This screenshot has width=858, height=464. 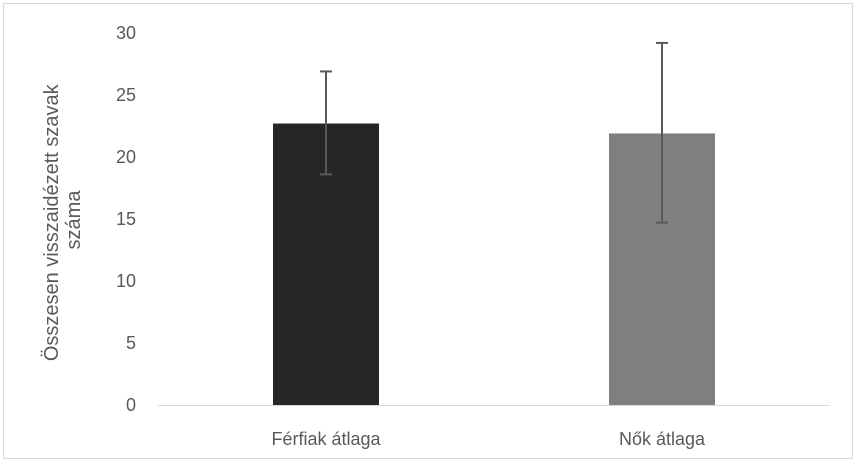 I want to click on y-tick-label: 20, so click(x=126, y=157).